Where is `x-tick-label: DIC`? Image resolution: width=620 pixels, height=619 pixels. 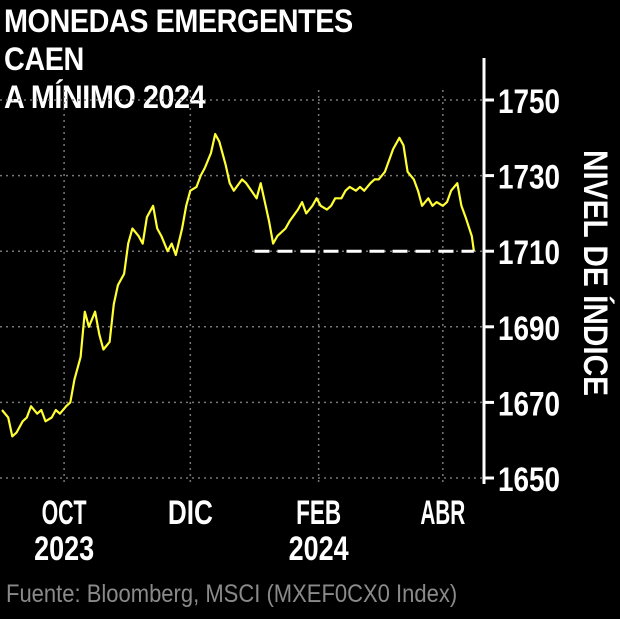 x-tick-label: DIC is located at coordinates (190, 513).